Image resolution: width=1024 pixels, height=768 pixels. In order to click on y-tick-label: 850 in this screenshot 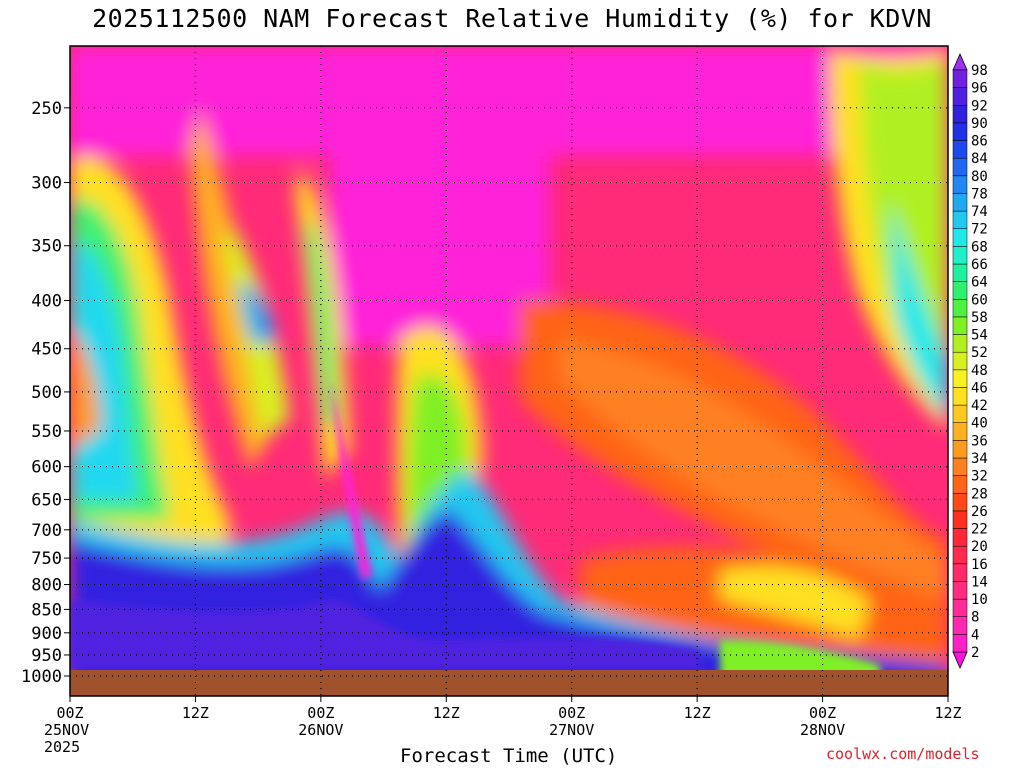, I will do `click(46, 610)`.